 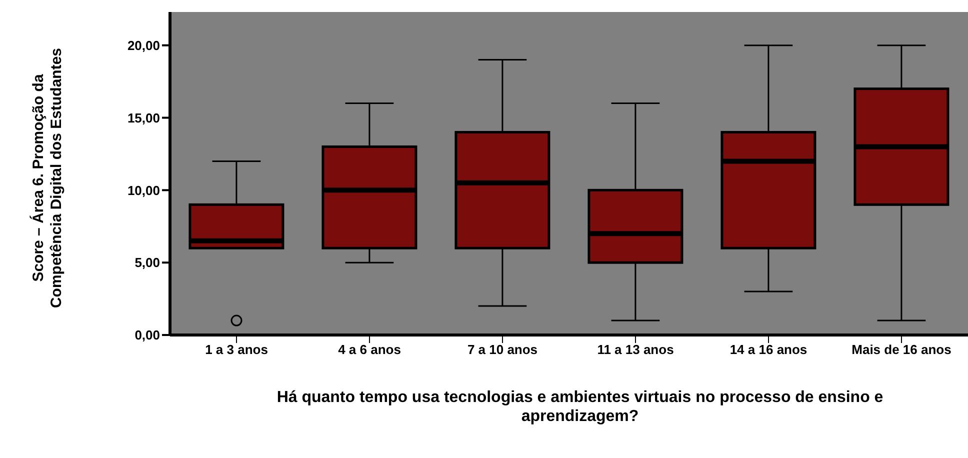 What do you see at coordinates (369, 350) in the screenshot?
I see `x-tick-label: 4 a 6 anos` at bounding box center [369, 350].